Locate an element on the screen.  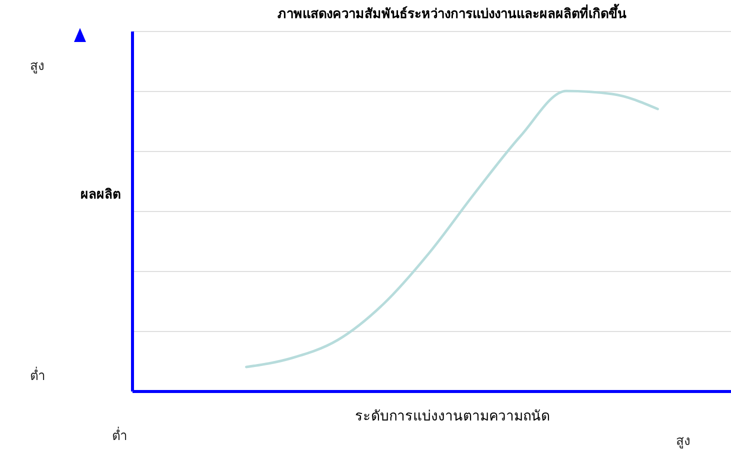
chart-title: ภาพแสดงความสัมพันธ์ระหว่างการแบ่งงานและผลผลิตที่เกิดขึ้น is located at coordinates (452, 12).